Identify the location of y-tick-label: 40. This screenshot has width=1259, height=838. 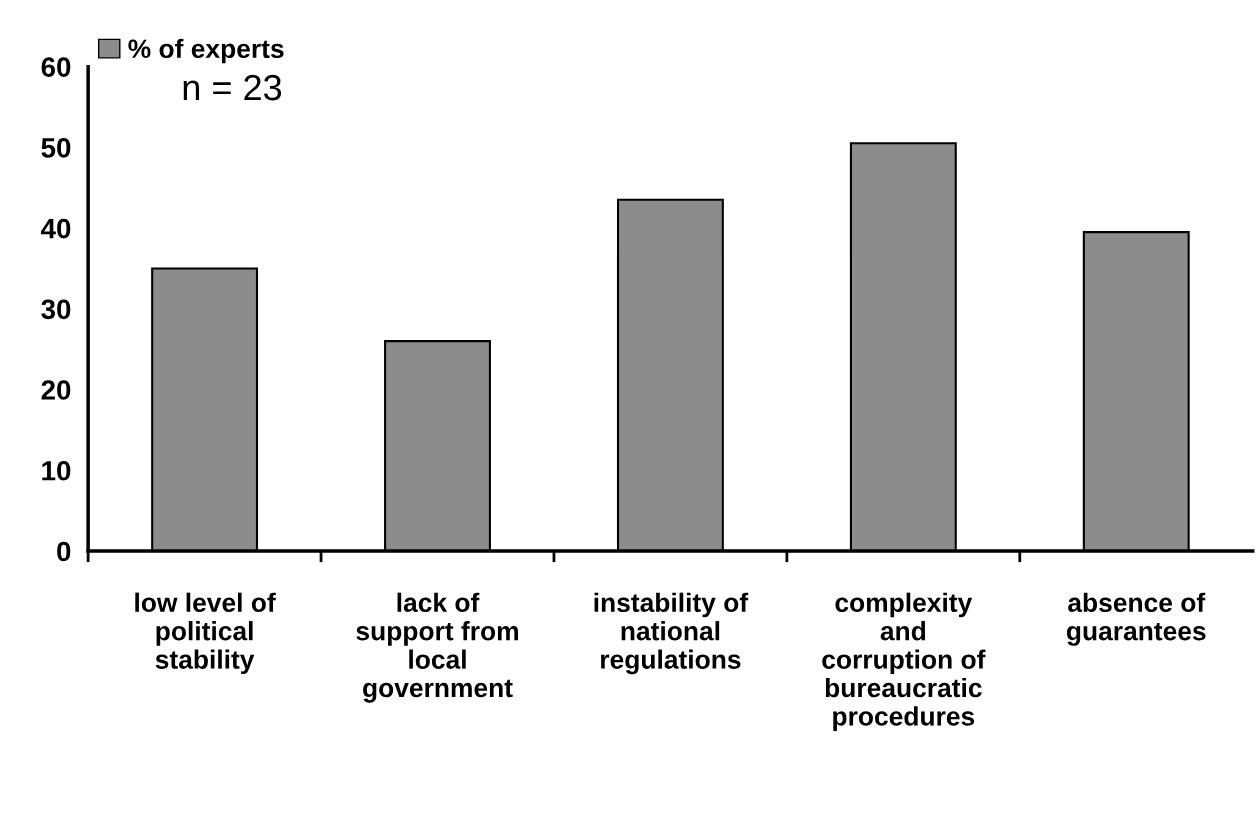
(55, 228).